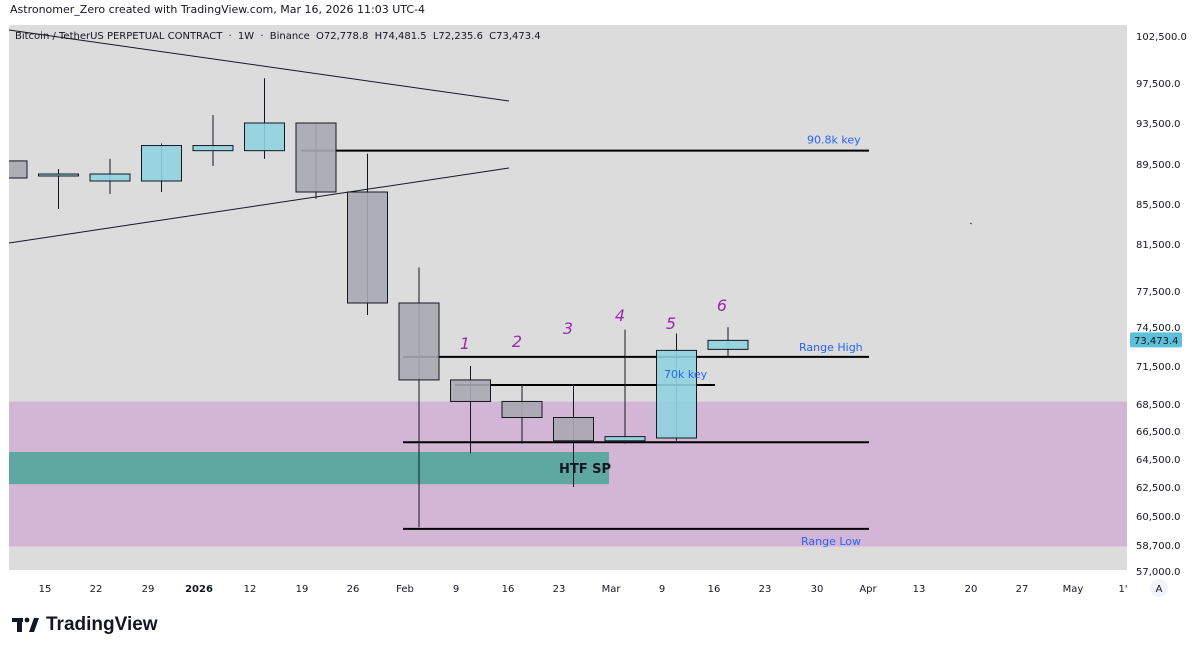 The height and width of the screenshot is (653, 1200). I want to click on symbol-name: Bitcoin / TetherUS PERPETUAL CONTRACT, so click(119, 36).